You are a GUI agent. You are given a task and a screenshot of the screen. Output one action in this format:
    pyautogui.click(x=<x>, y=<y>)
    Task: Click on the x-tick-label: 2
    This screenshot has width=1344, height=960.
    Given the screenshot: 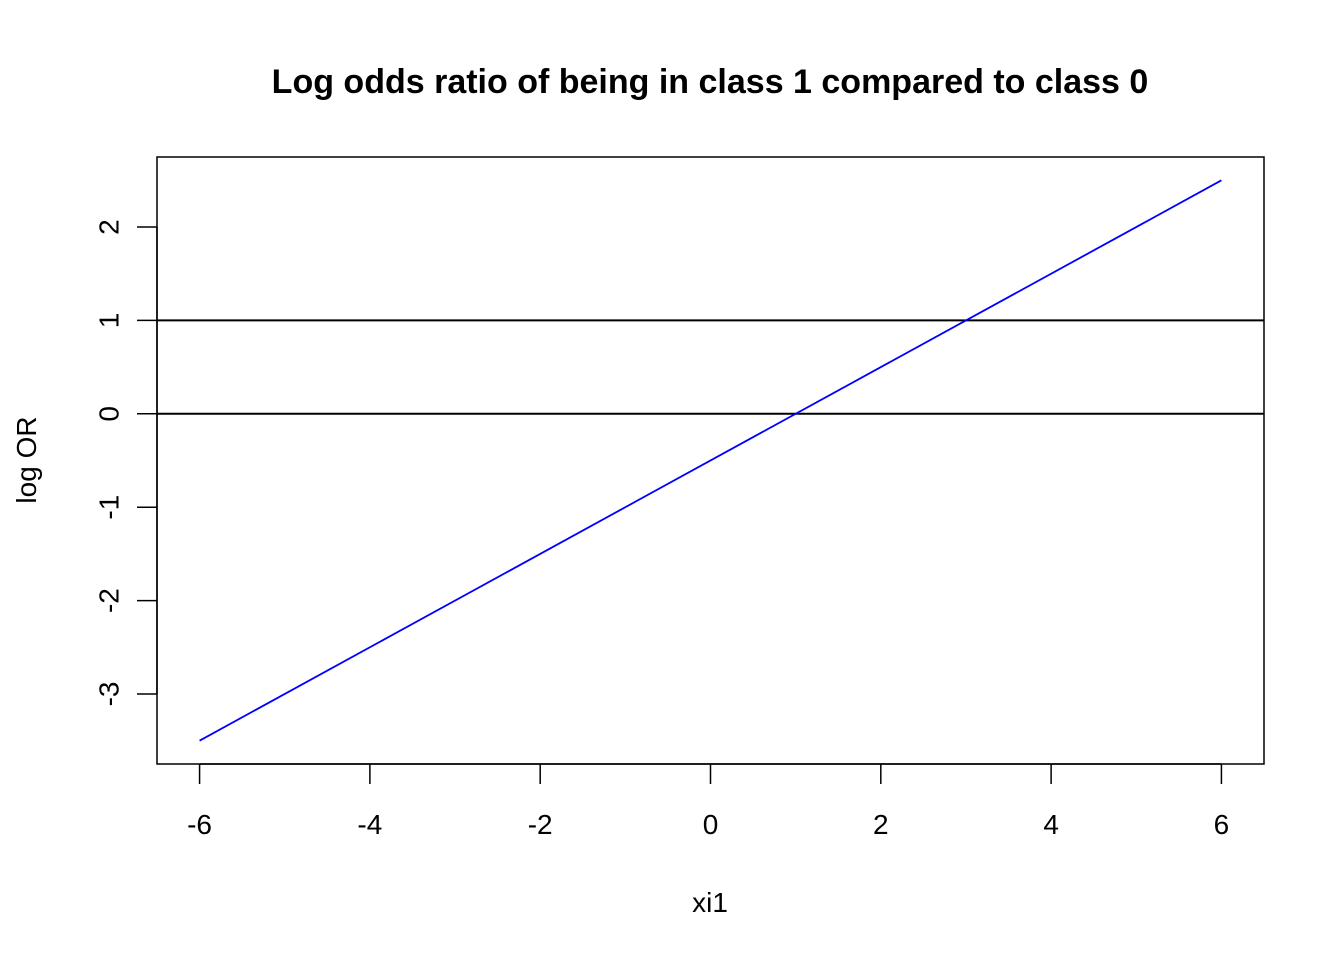 What is the action you would take?
    pyautogui.click(x=881, y=824)
    